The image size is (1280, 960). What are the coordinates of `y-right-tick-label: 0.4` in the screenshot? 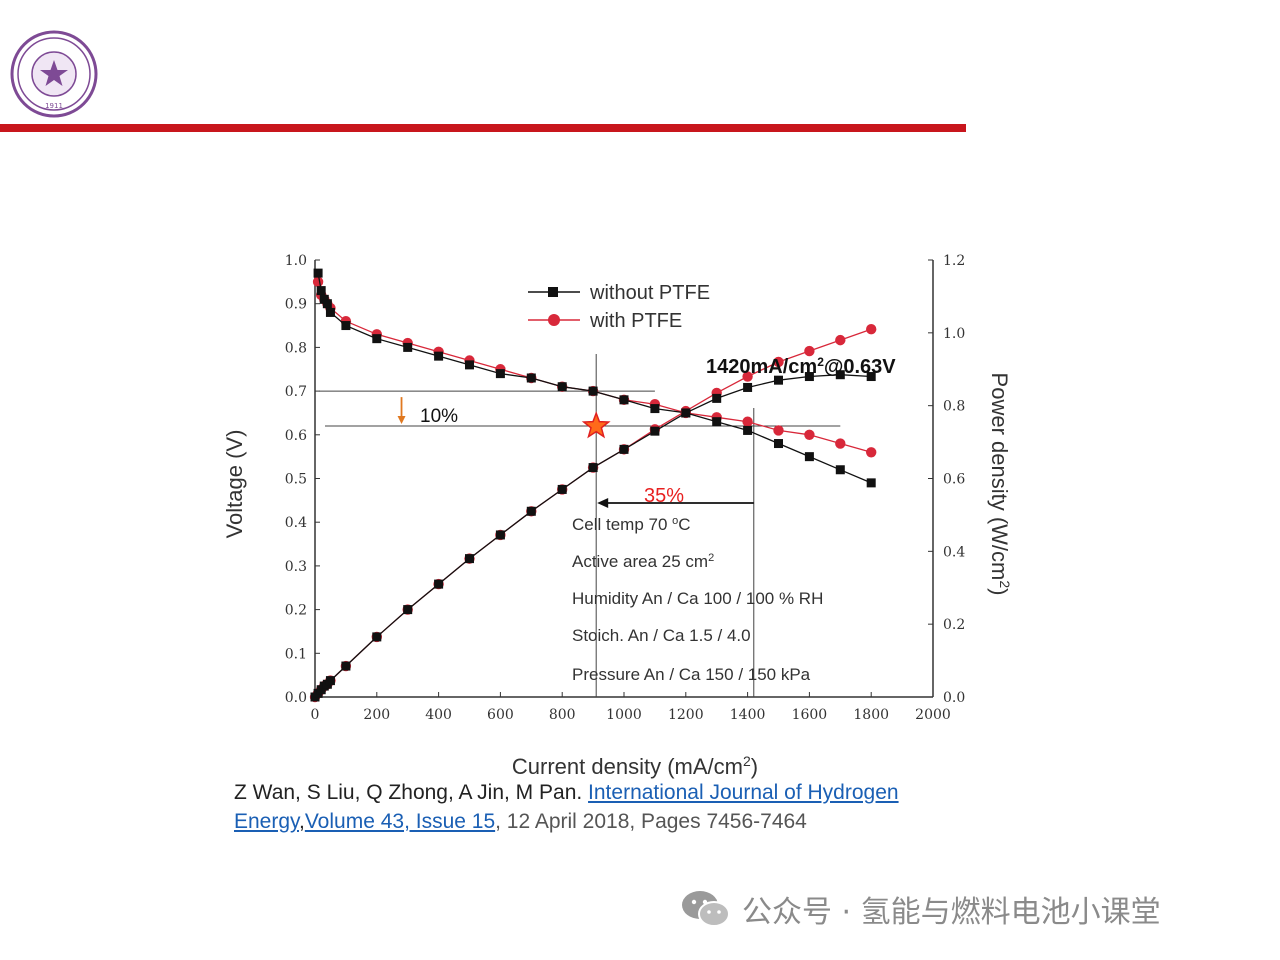 It's located at (954, 552).